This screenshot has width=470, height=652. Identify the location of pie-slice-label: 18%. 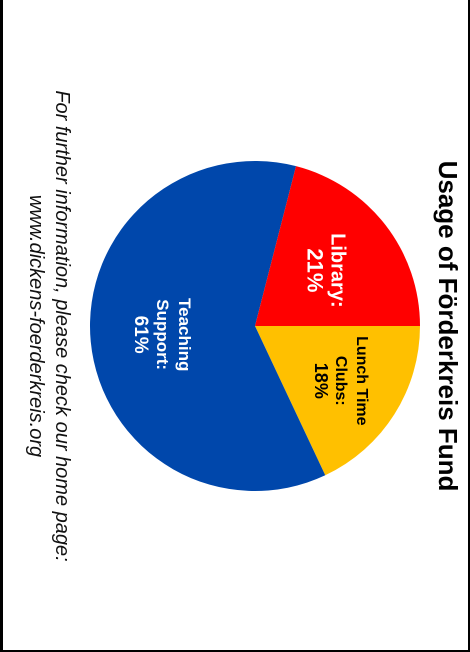
(321, 381).